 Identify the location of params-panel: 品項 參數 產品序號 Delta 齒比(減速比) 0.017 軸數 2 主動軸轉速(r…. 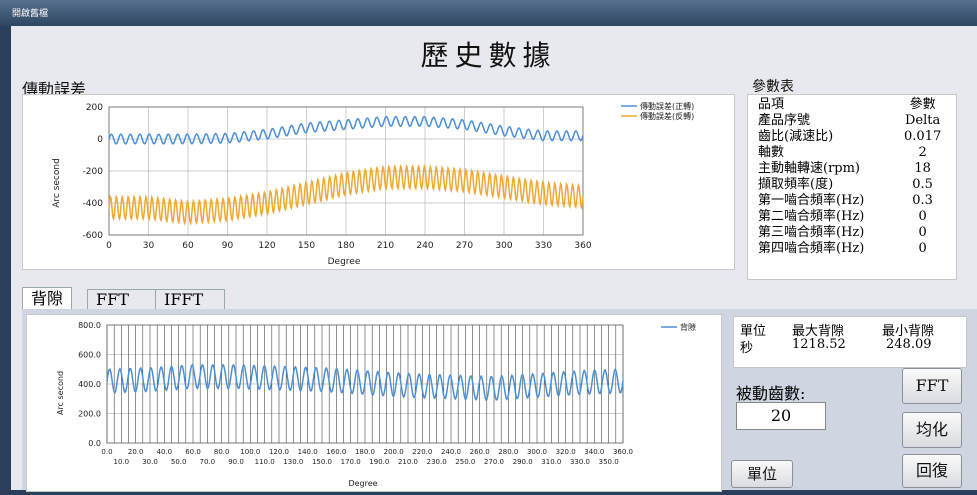
(852, 187).